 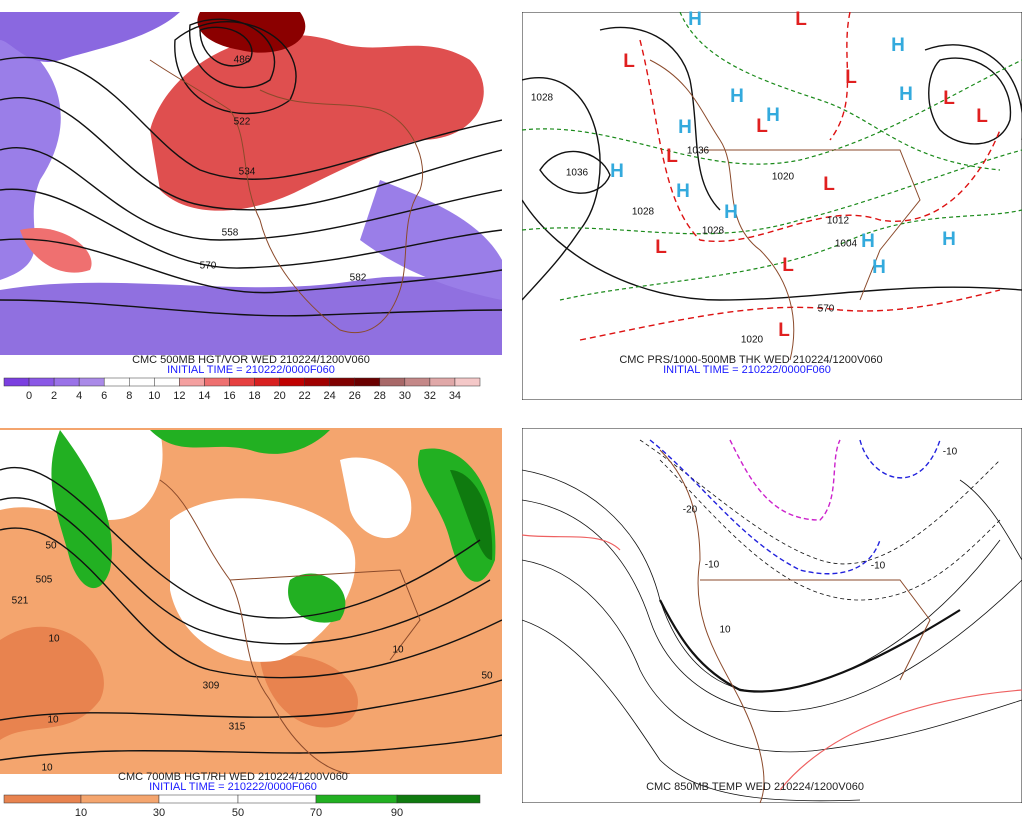 I want to click on contour-label: 522, so click(x=242, y=122).